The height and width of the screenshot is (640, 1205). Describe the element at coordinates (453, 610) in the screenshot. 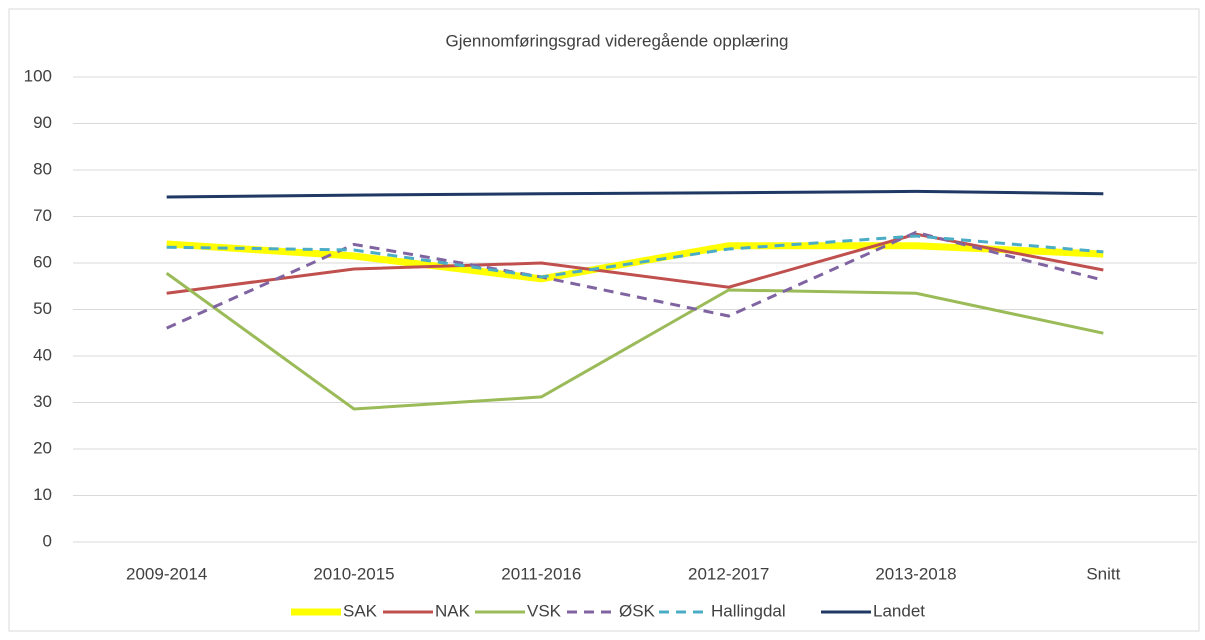

I see `legend-label: NAK` at that location.